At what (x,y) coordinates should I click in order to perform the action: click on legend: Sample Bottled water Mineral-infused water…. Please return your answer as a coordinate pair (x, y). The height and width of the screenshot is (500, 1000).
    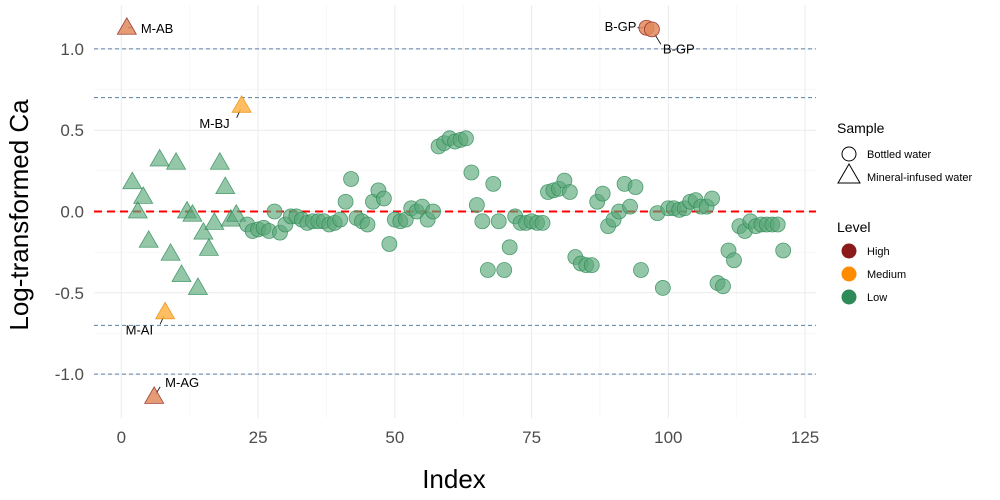
    Looking at the image, I should click on (904, 212).